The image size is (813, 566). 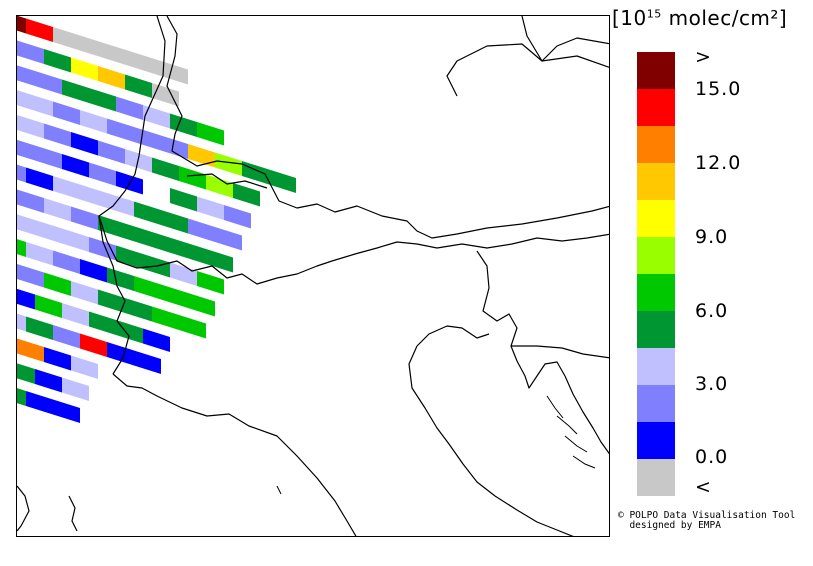 I want to click on legend-tick-6: 6.0, so click(x=712, y=311).